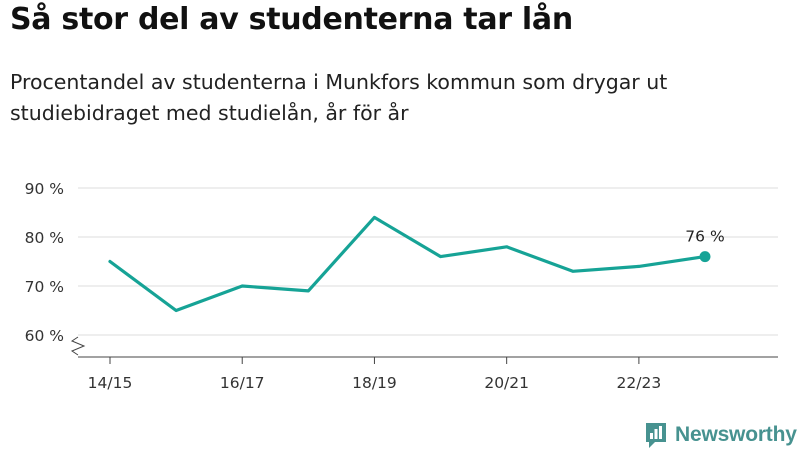  Describe the element at coordinates (656, 435) in the screenshot. I see `newsworthy-logo-icon` at that location.